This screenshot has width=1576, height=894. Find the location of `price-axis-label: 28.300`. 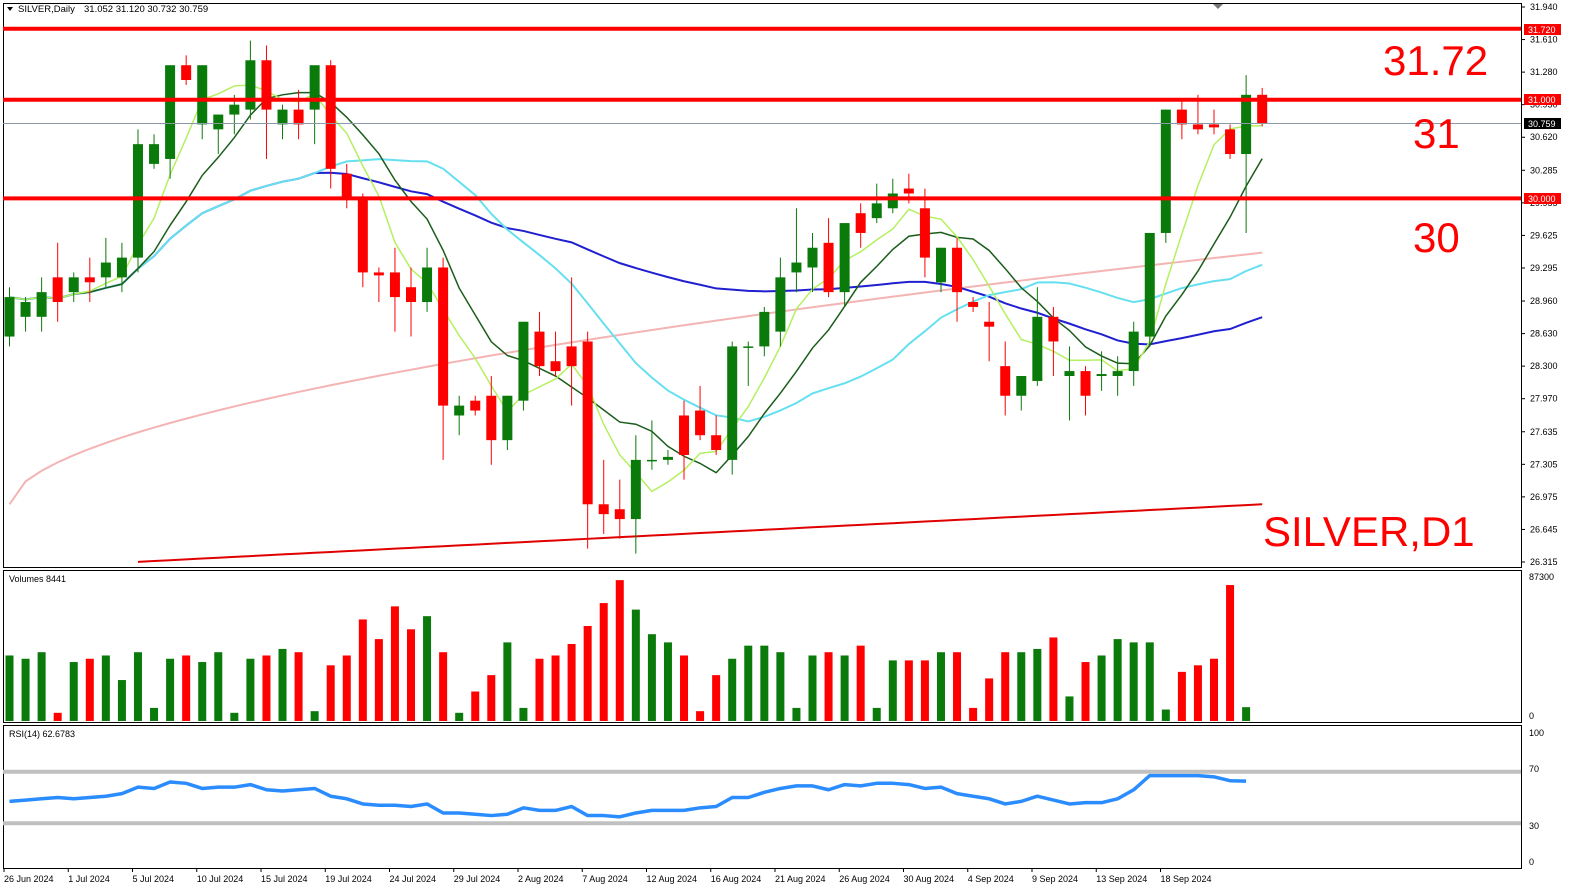

price-axis-label: 28.300 is located at coordinates (1544, 366).